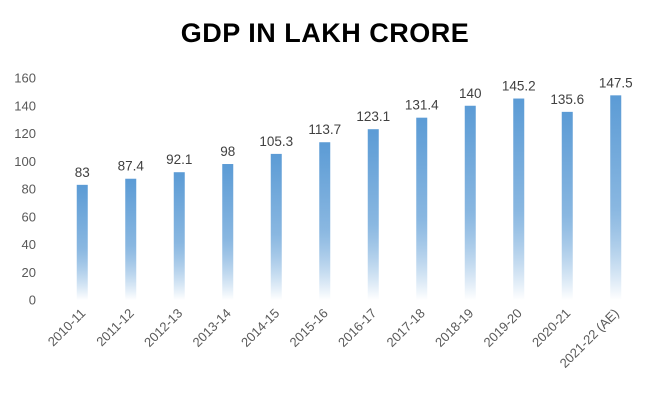 The image size is (650, 400). I want to click on x-tick-label: 2013-14, so click(212, 328).